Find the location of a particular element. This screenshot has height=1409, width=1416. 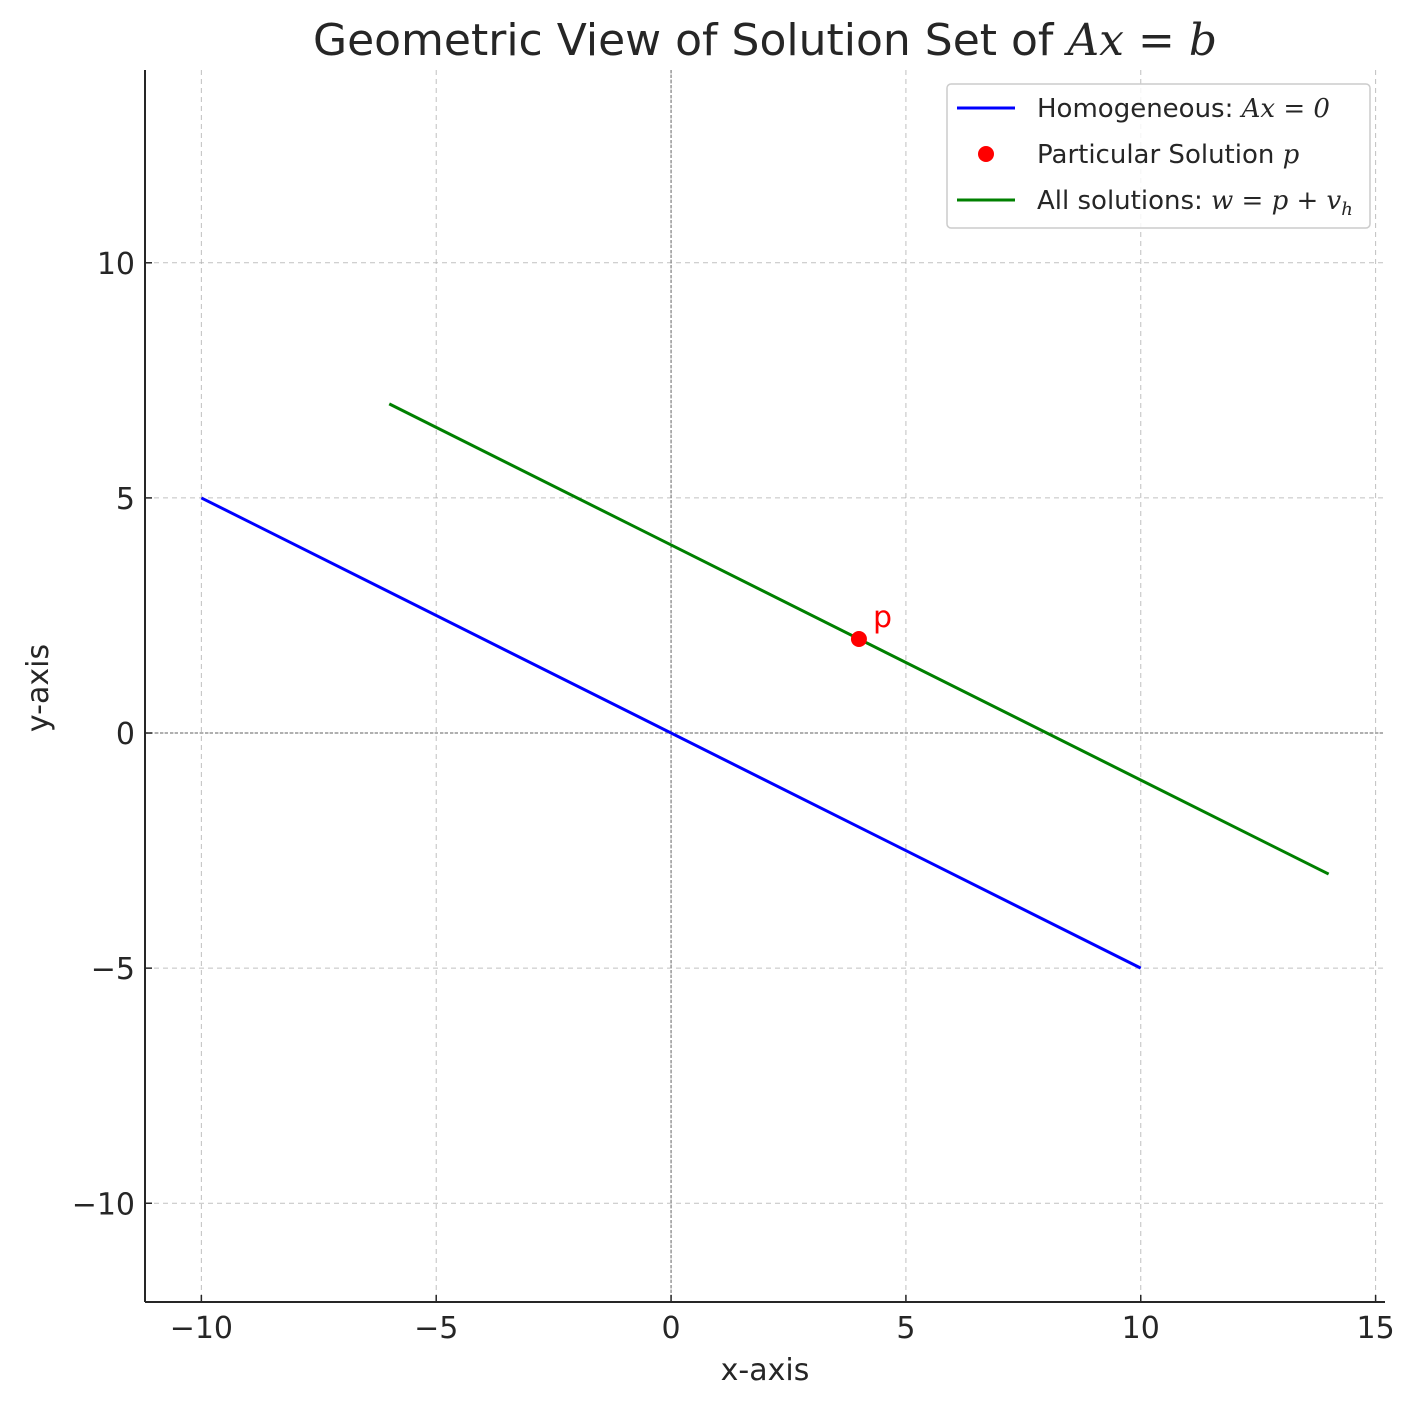

legend-label-homogeneous-text: Homogeneous: is located at coordinates (1139, 109).